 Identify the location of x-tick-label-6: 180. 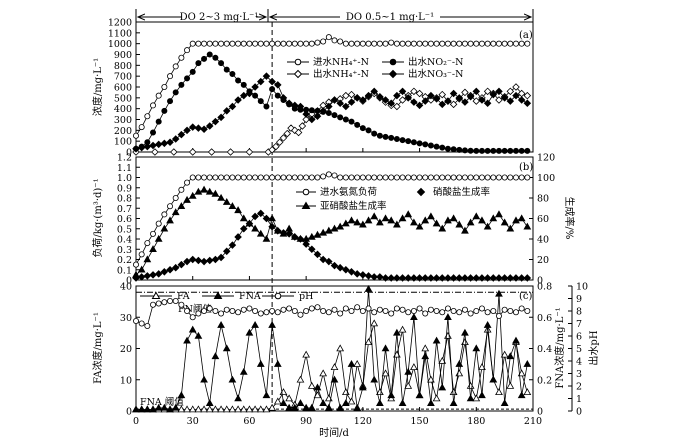
(476, 421).